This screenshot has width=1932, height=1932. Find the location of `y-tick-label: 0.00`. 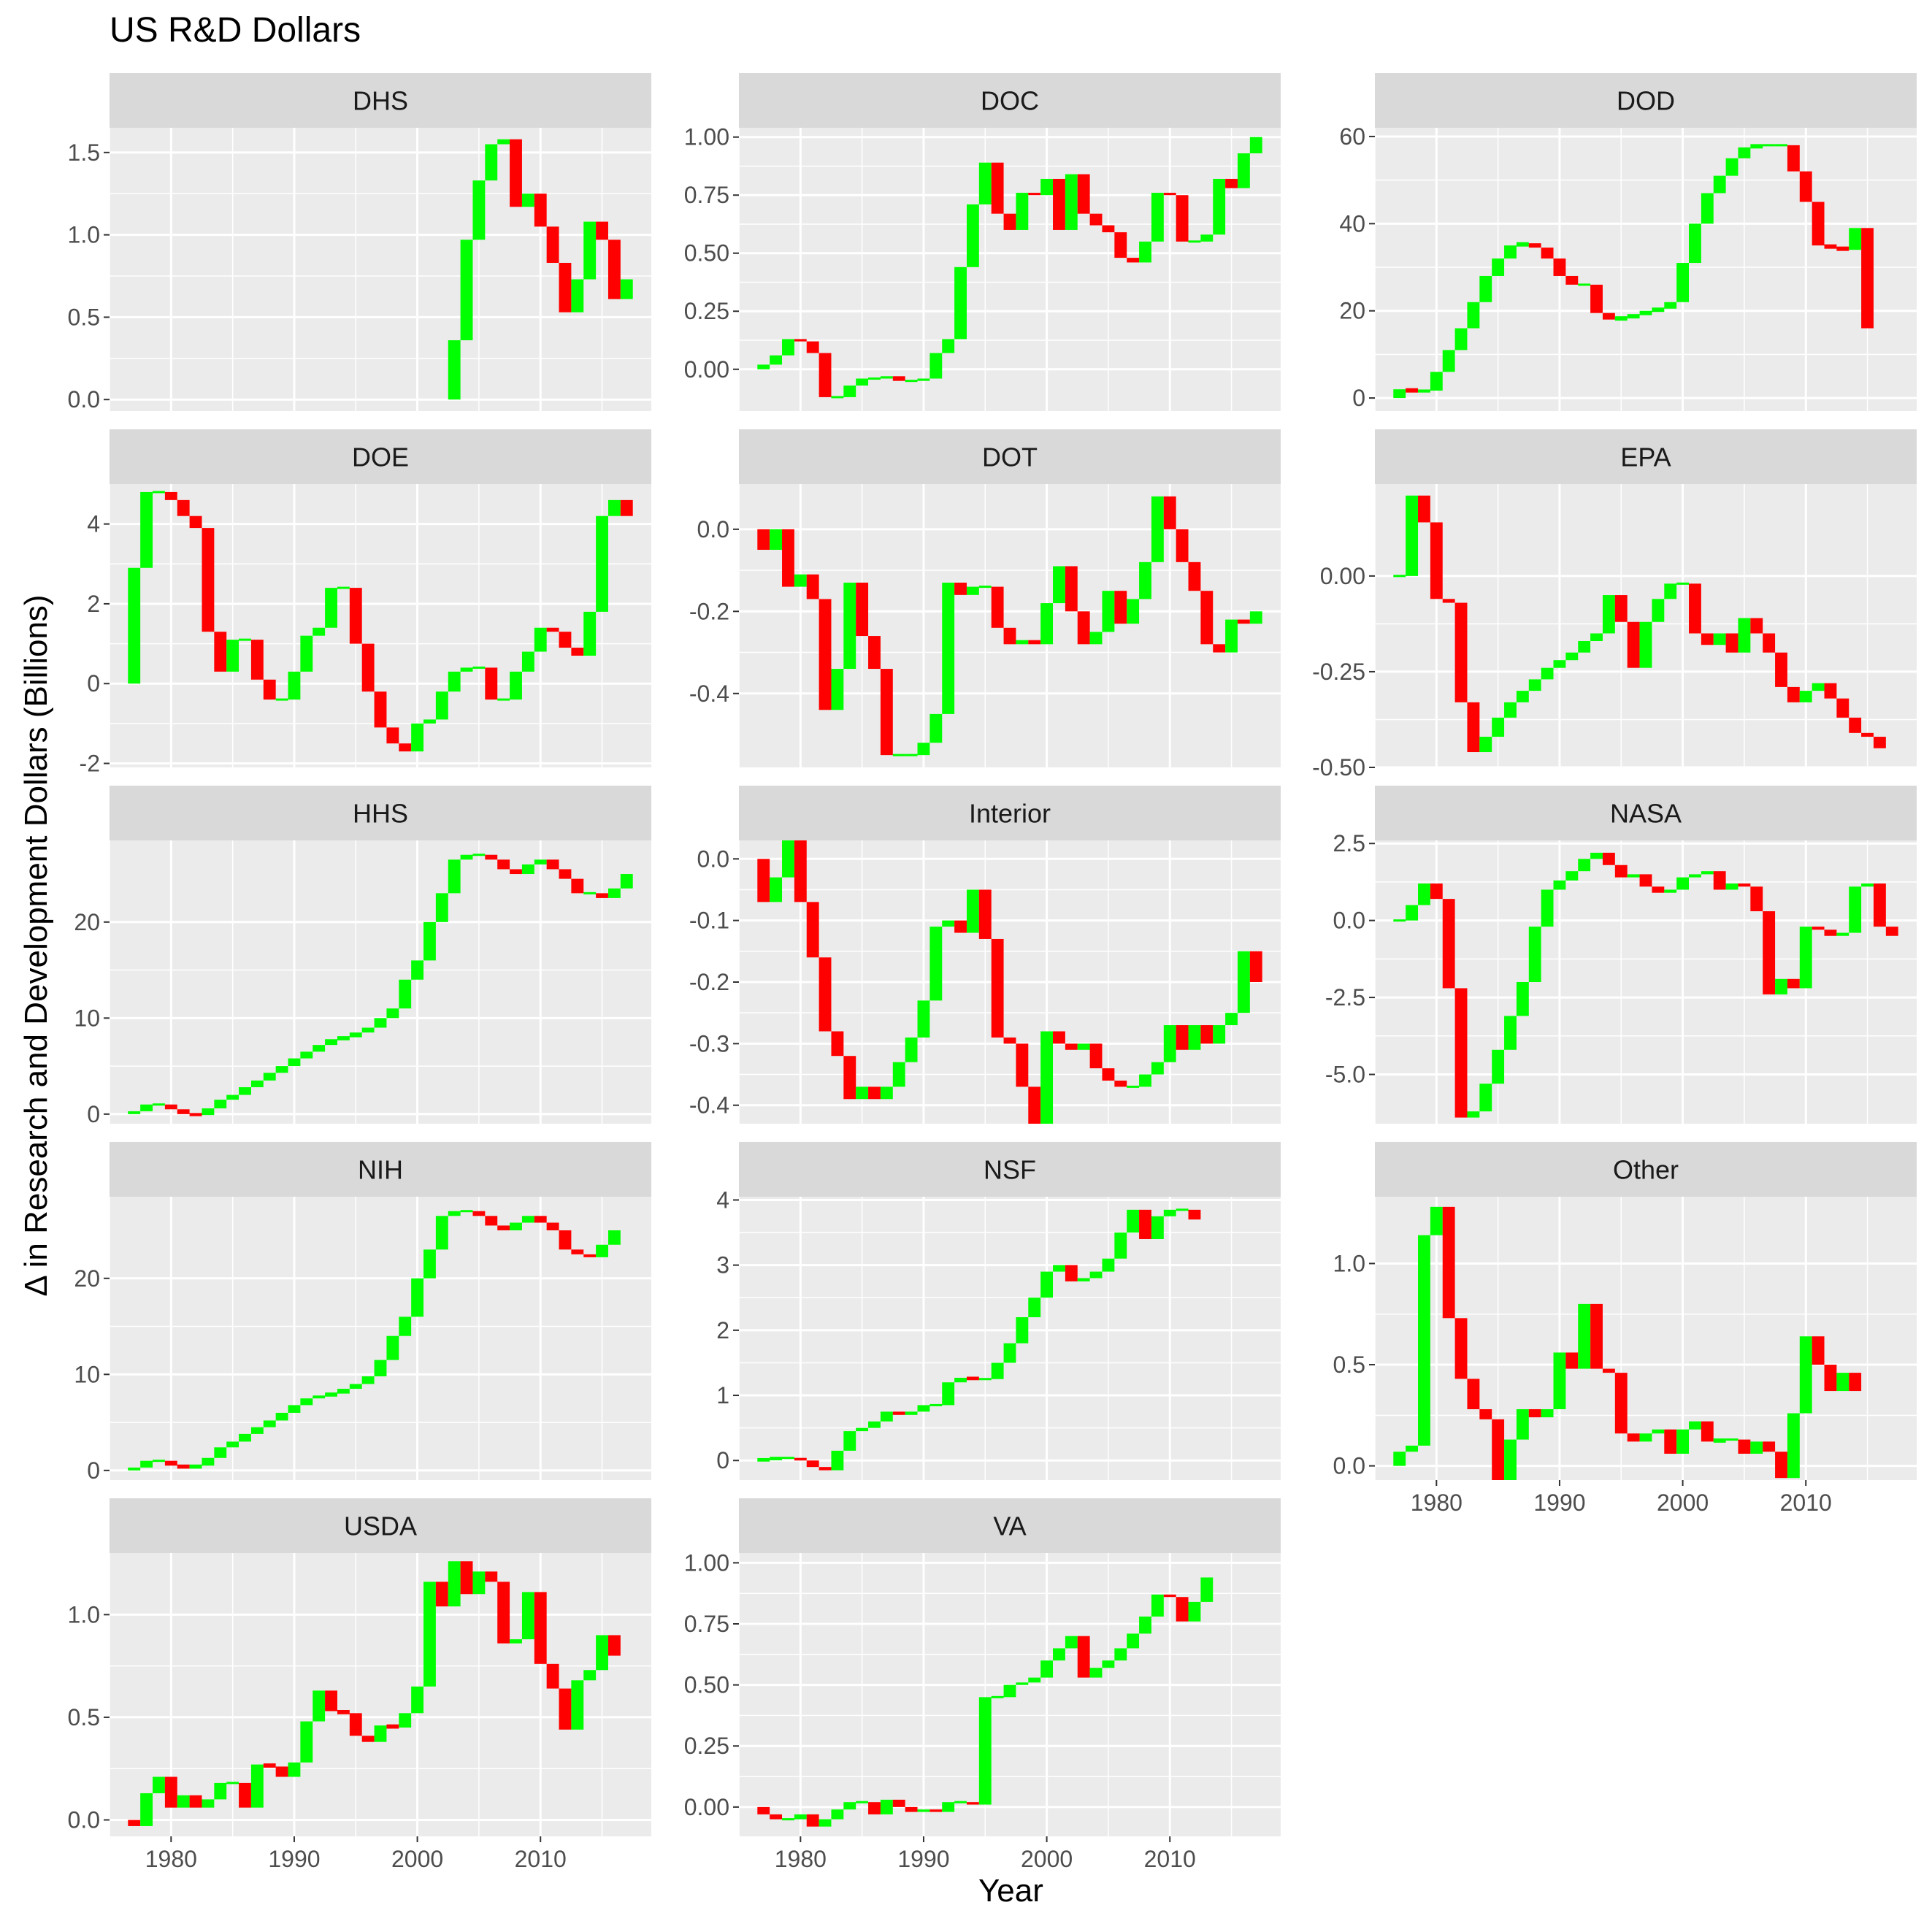

y-tick-label: 0.00 is located at coordinates (706, 1807).